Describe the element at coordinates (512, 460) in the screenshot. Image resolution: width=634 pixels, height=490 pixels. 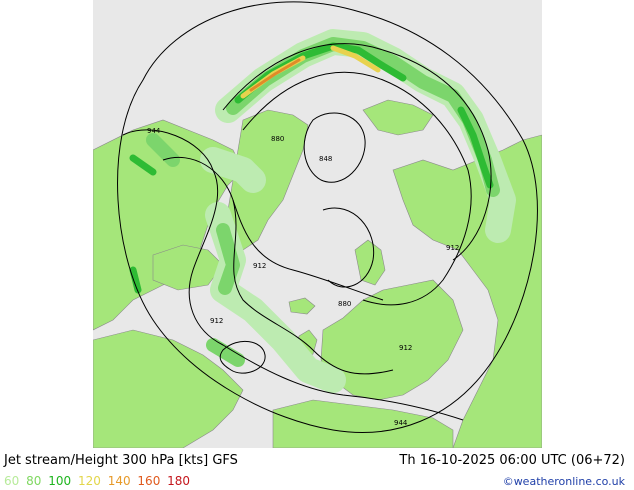
I see `map-timestamp: Th 16-10-2025 06:00 UTC (06+72)` at that location.